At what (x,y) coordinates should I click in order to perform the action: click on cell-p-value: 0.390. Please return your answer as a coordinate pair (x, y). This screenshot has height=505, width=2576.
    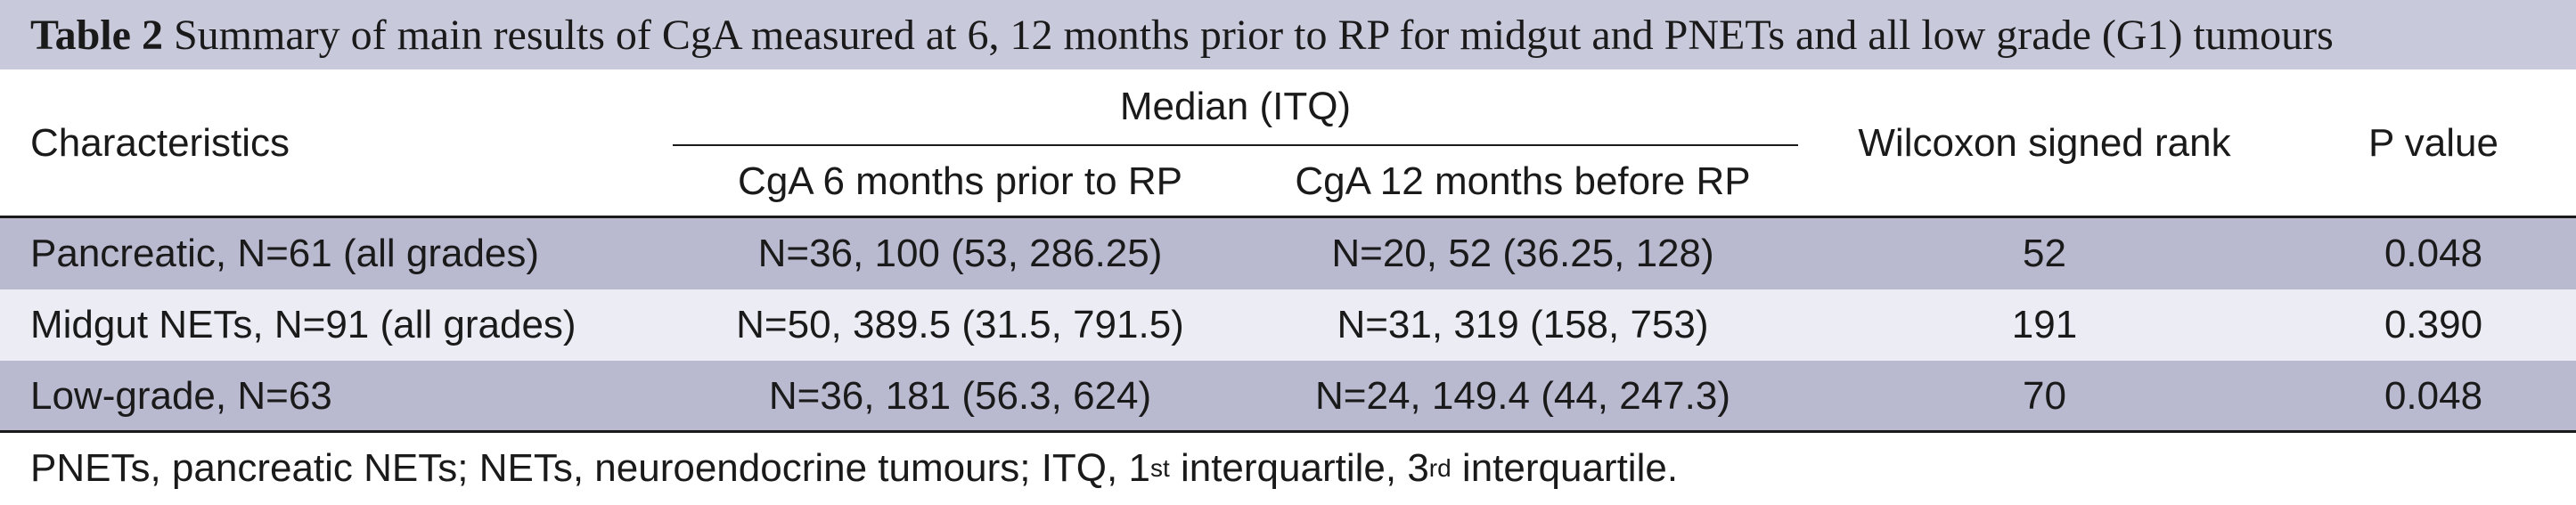
    Looking at the image, I should click on (2433, 324).